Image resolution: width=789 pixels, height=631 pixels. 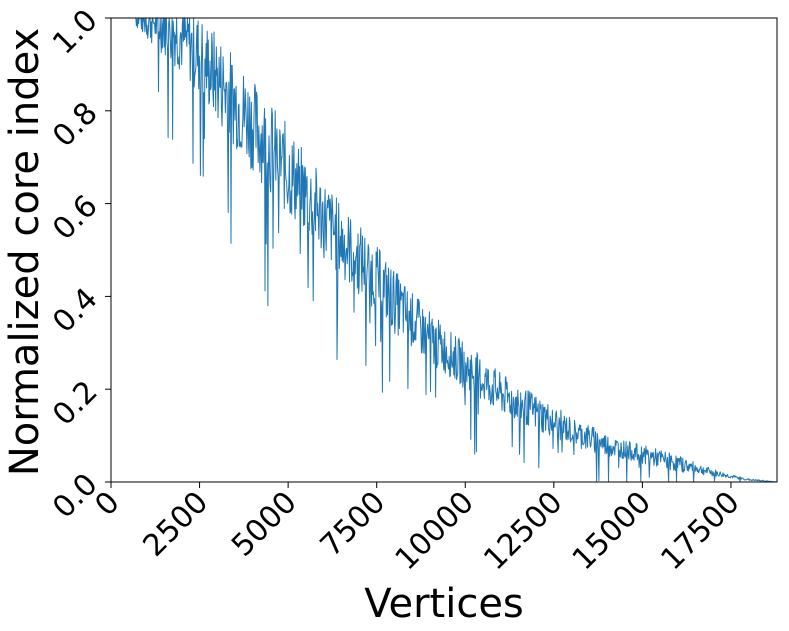 What do you see at coordinates (523, 531) in the screenshot?
I see `x-tick-label: 12500` at bounding box center [523, 531].